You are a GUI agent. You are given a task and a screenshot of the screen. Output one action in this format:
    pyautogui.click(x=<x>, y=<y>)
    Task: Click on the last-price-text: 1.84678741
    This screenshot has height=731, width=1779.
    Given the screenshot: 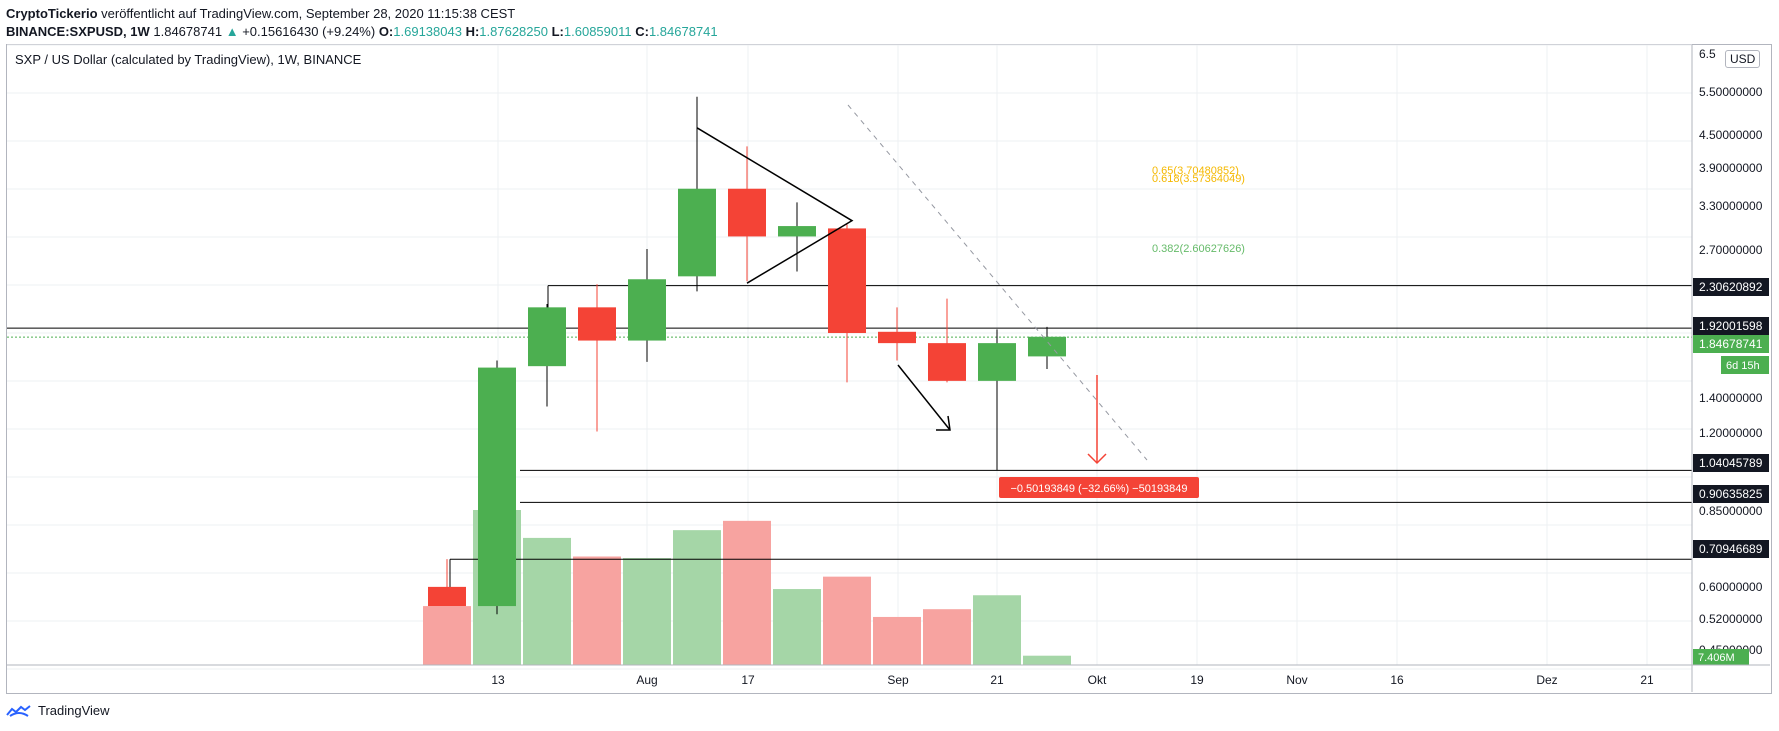 What is the action you would take?
    pyautogui.click(x=188, y=31)
    